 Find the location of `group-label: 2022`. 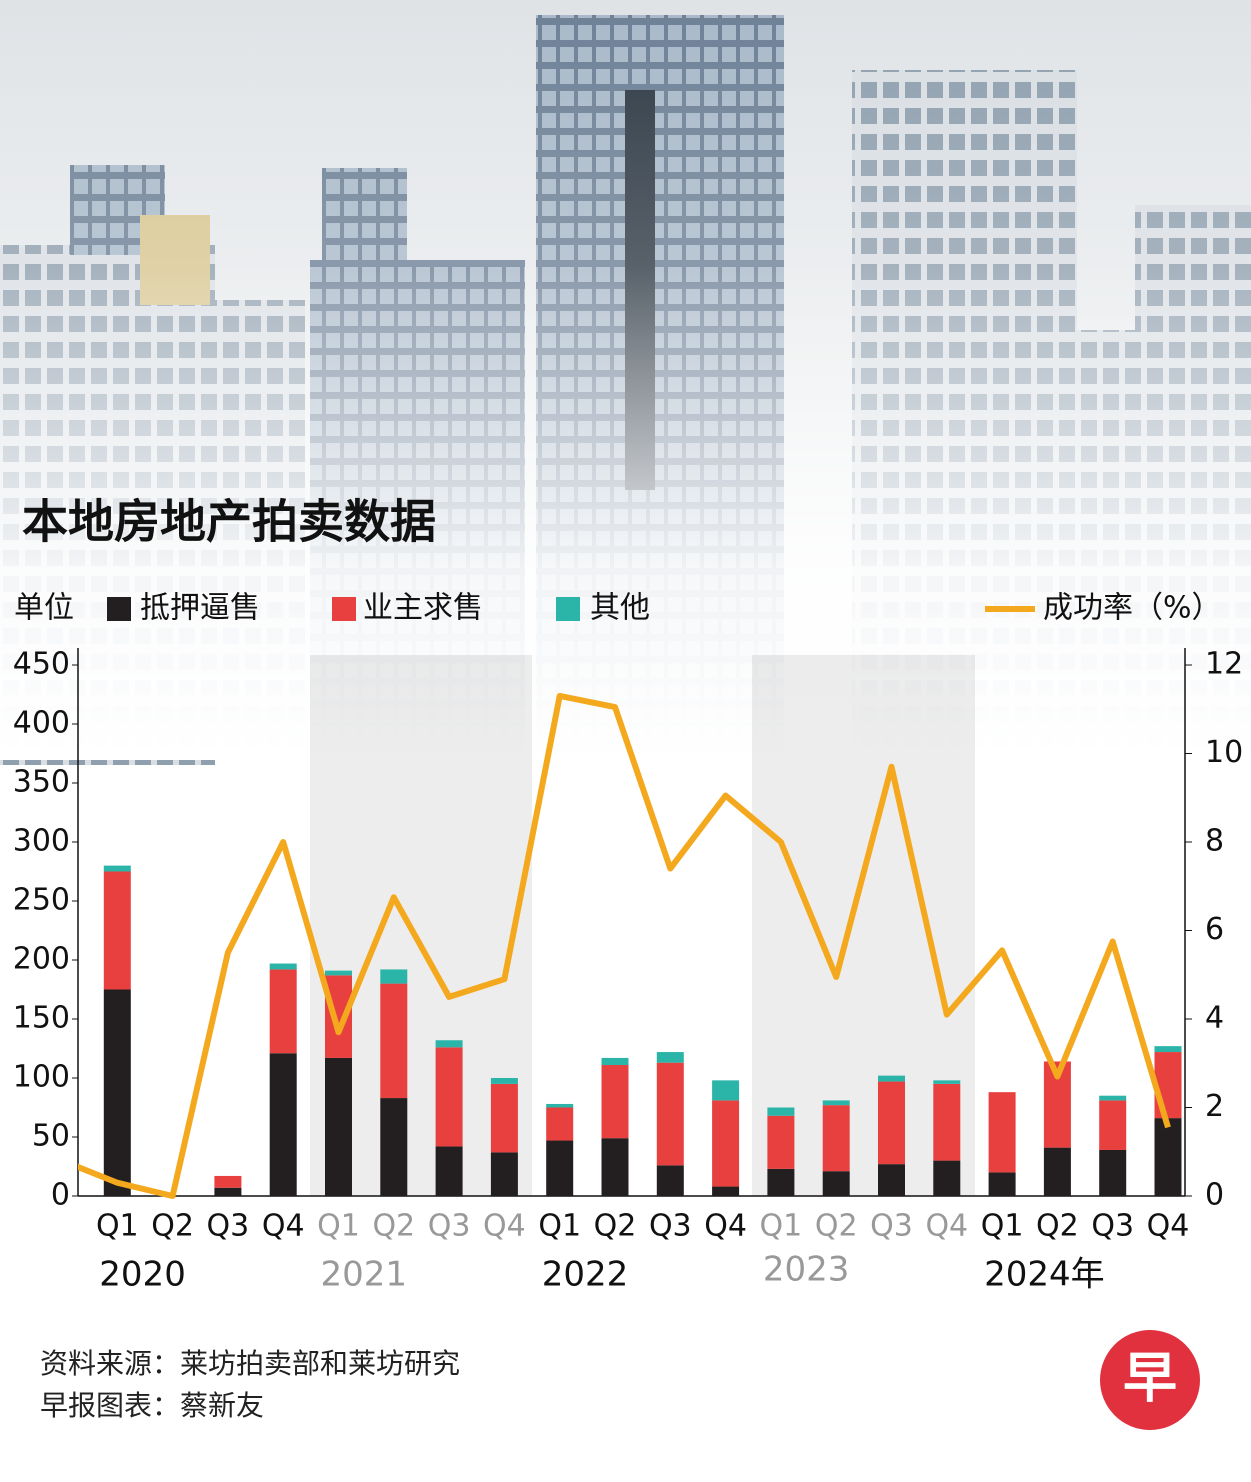

group-label: 2022 is located at coordinates (585, 1275).